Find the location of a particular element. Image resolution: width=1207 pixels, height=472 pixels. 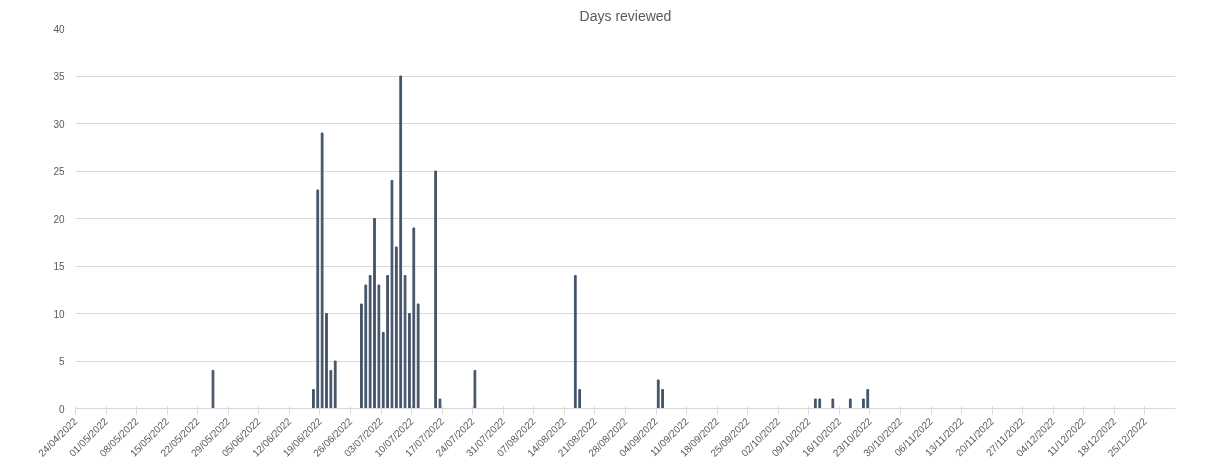

y-tick-label: 15 is located at coordinates (59, 266).